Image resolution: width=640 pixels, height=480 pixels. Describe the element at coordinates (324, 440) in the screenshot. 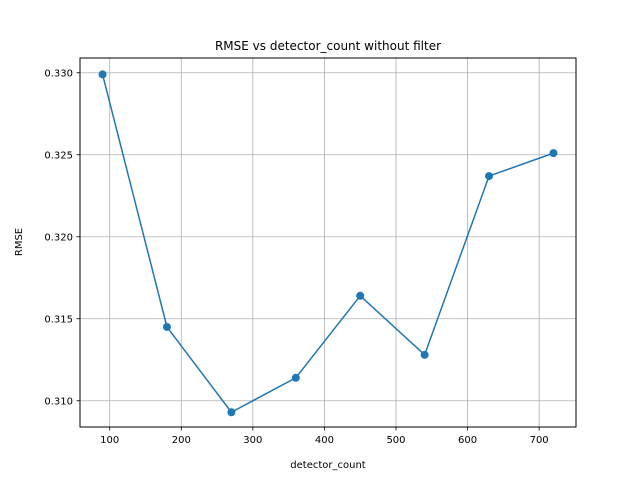

I see `x-tick-label: 400` at that location.